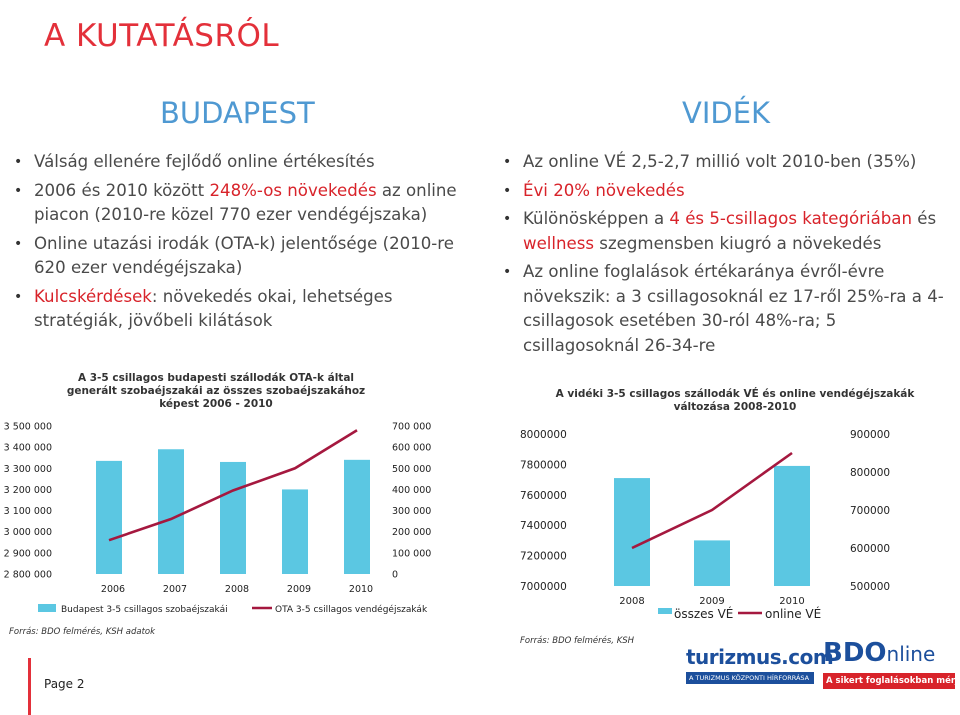 This screenshot has width=960, height=715. I want to click on chart1-source: Forrás: BDO felmérés, KSH adatok, so click(82, 632).